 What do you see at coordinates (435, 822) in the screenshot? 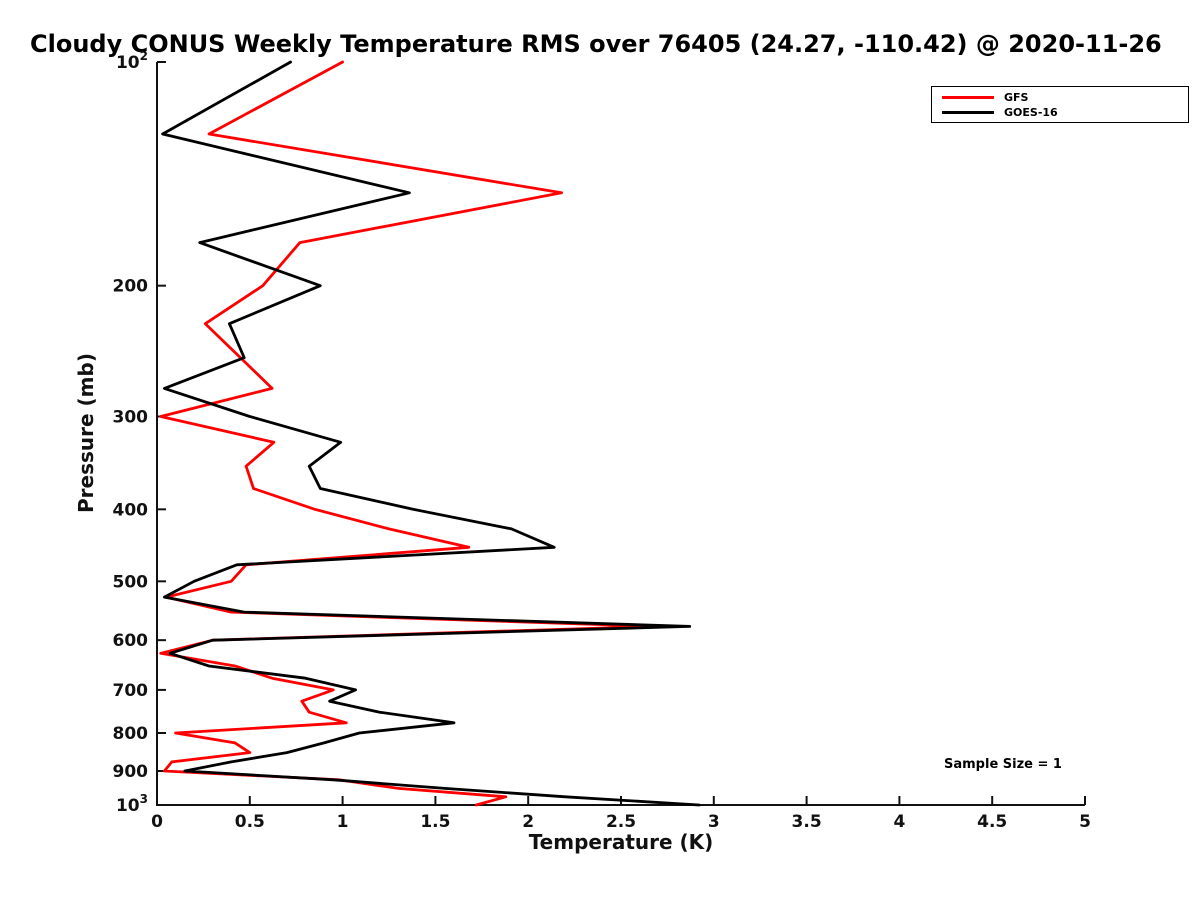
I see `x-tick-label: 1.5` at bounding box center [435, 822].